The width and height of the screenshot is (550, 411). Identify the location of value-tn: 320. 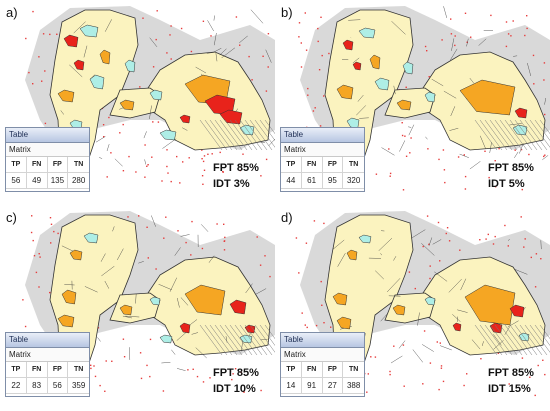
(353, 181).